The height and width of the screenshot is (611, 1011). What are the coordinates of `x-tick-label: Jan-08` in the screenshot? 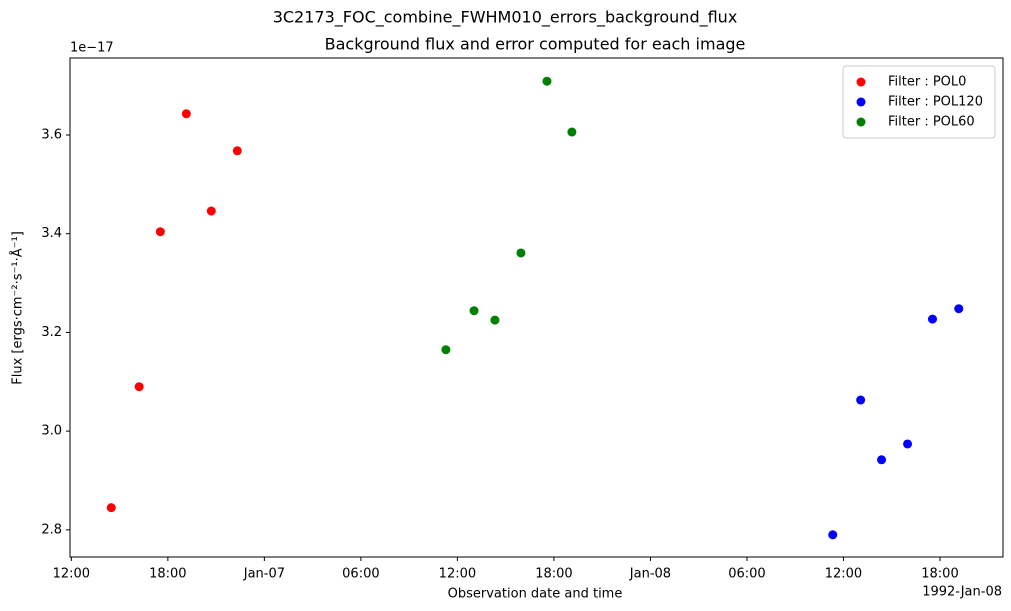 It's located at (650, 574).